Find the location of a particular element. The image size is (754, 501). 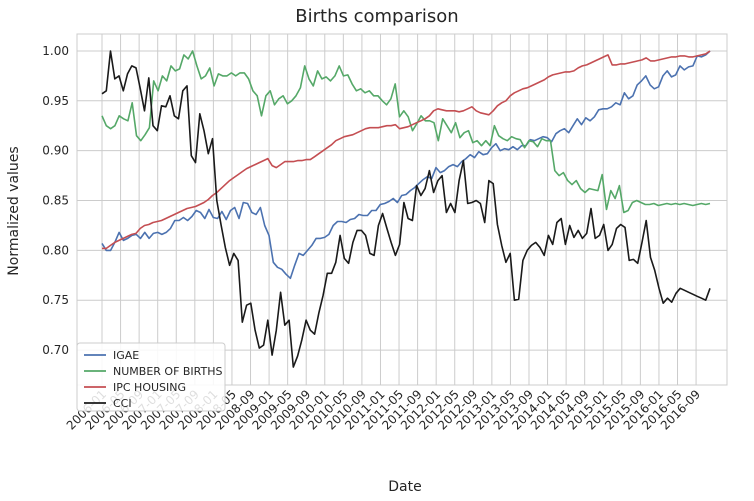

y-tick-label: 0.70 is located at coordinates (55, 350).